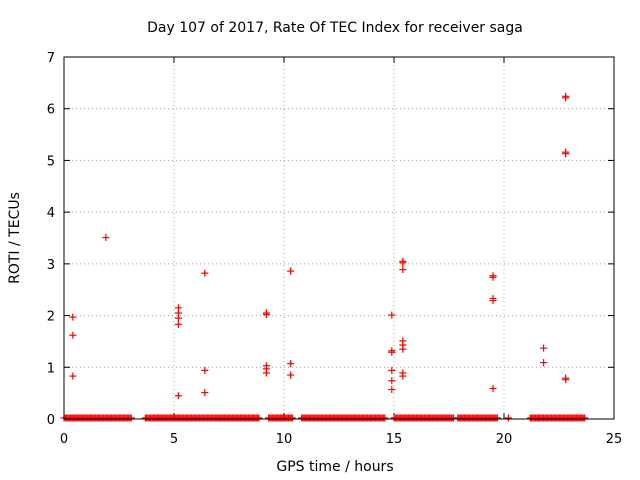 The width and height of the screenshot is (640, 480). Describe the element at coordinates (51, 110) in the screenshot. I see `y-tick-label: 6` at that location.